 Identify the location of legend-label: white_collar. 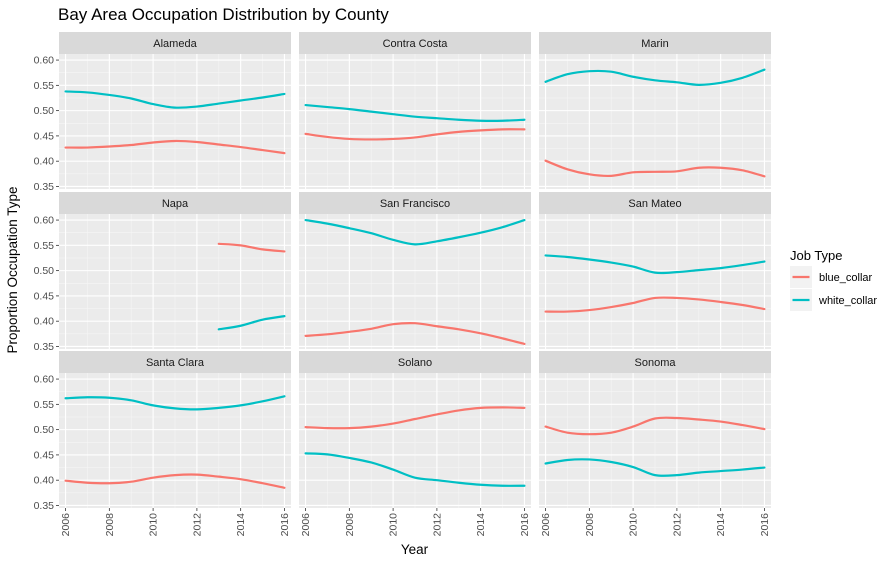
(847, 301).